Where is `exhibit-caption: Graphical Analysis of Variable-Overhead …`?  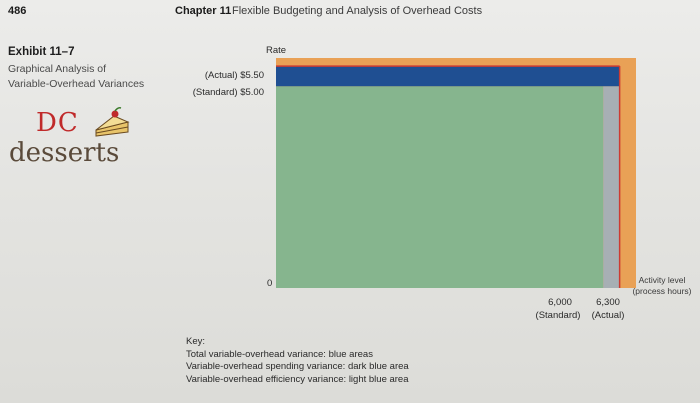
exhibit-caption: Graphical Analysis of Variable-Overhead … is located at coordinates (76, 77).